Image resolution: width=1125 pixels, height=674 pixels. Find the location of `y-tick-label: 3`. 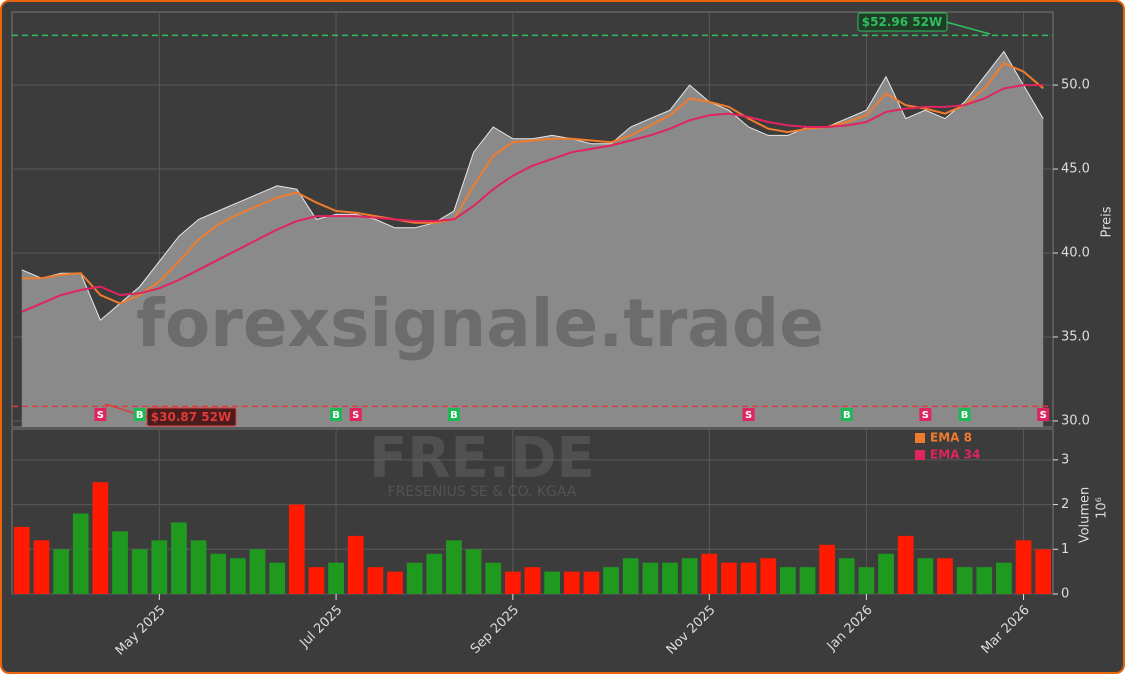

y-tick-label: 3 is located at coordinates (1065, 459).